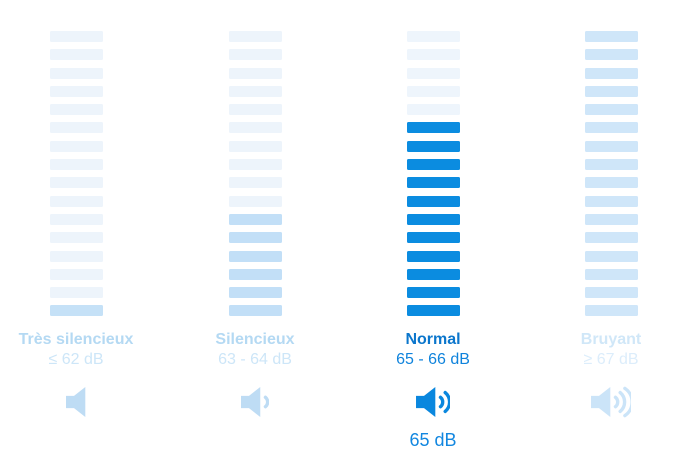 This screenshot has height=468, width=700. I want to click on speaker-0-waves-icon, so click(76, 402).